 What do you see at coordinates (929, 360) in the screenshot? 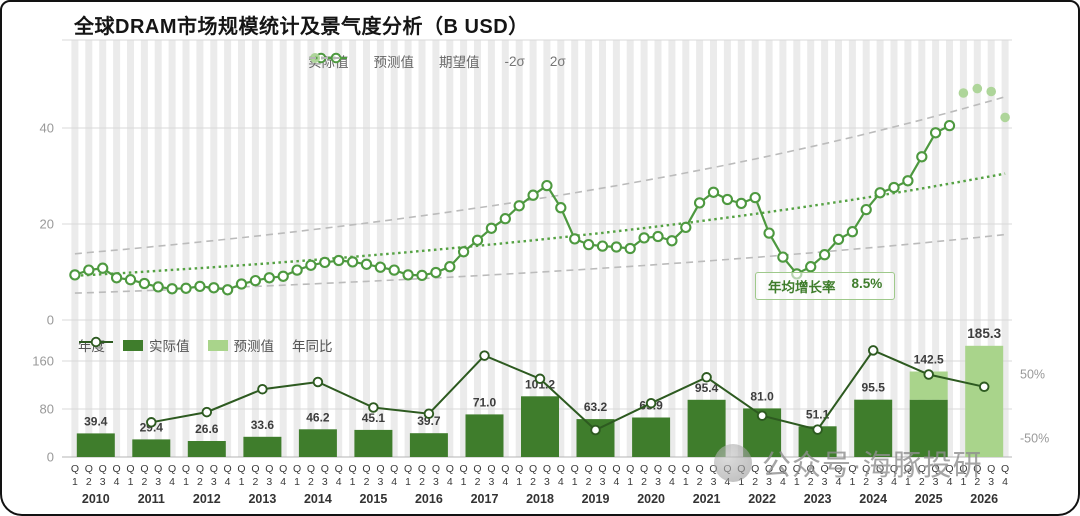
I see `bar-value-label: 142.5` at bounding box center [929, 360].